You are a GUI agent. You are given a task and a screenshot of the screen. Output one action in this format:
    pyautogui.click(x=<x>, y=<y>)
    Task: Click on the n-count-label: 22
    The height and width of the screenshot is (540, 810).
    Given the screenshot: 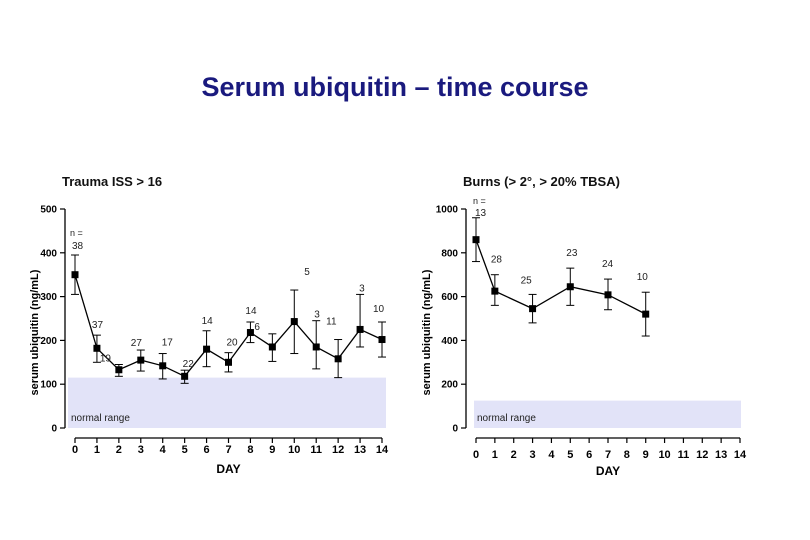 What is the action you would take?
    pyautogui.click(x=189, y=364)
    